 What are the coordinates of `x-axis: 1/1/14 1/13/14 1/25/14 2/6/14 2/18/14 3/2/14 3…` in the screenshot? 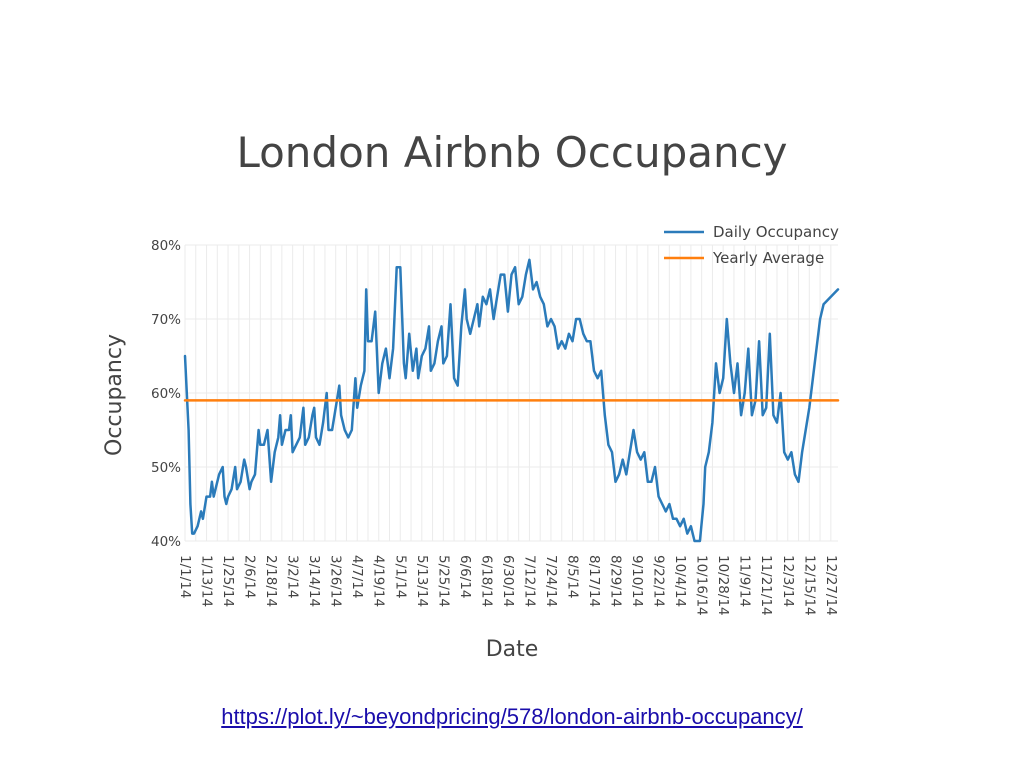 It's located at (508, 585).